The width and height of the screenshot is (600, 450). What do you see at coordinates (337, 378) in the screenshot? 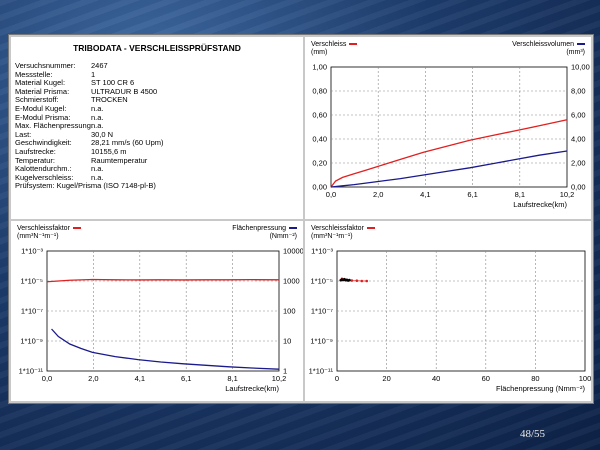
I see `x-tick-label: 0` at bounding box center [337, 378].